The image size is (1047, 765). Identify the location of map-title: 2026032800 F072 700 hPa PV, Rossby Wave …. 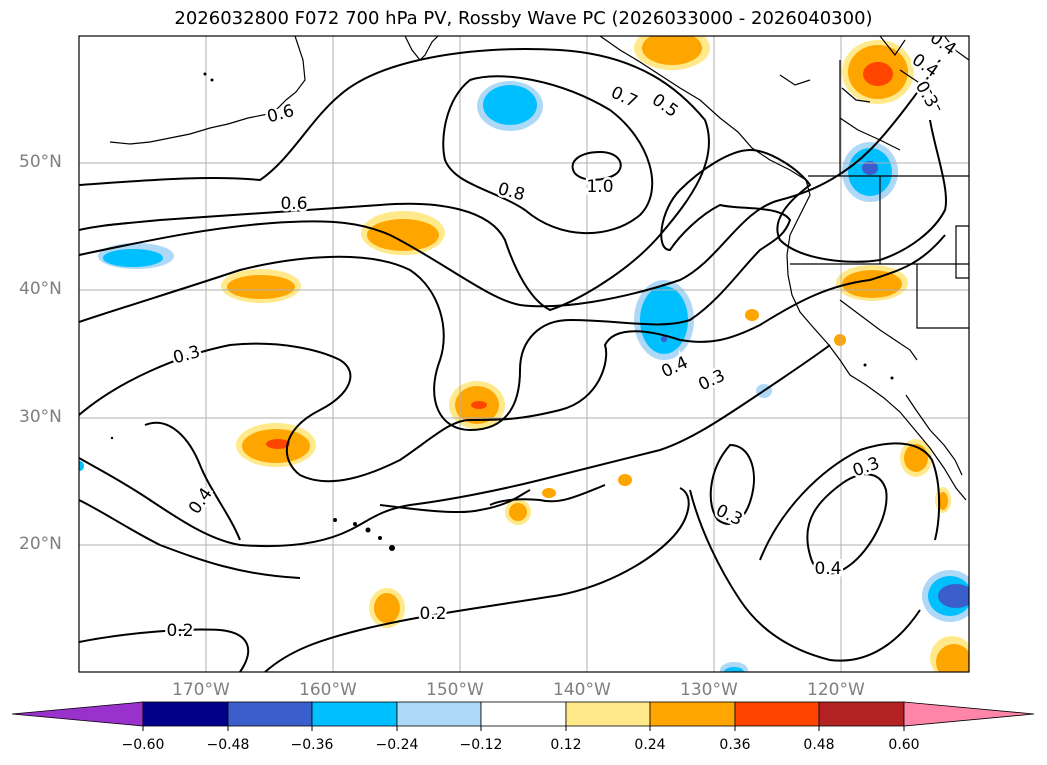
(523, 18).